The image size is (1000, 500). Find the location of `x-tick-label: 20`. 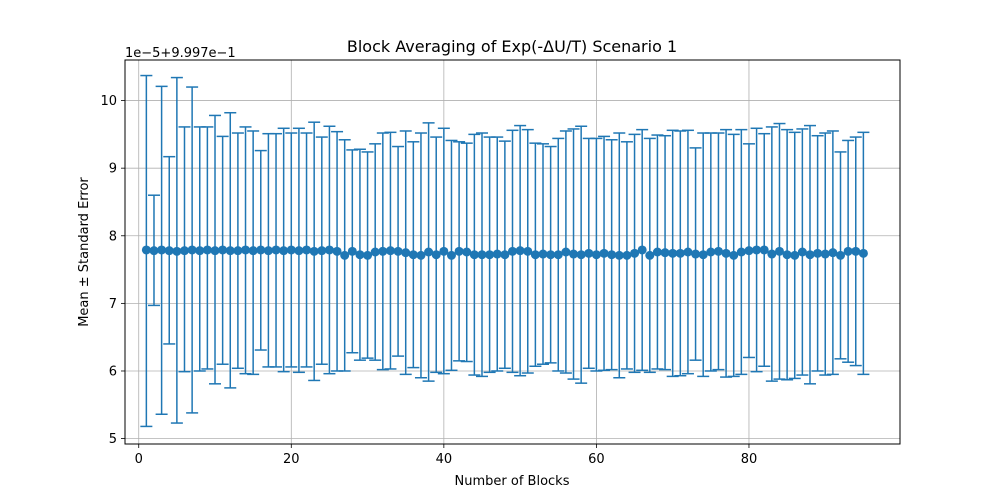

x-tick-label: 20 is located at coordinates (291, 459).